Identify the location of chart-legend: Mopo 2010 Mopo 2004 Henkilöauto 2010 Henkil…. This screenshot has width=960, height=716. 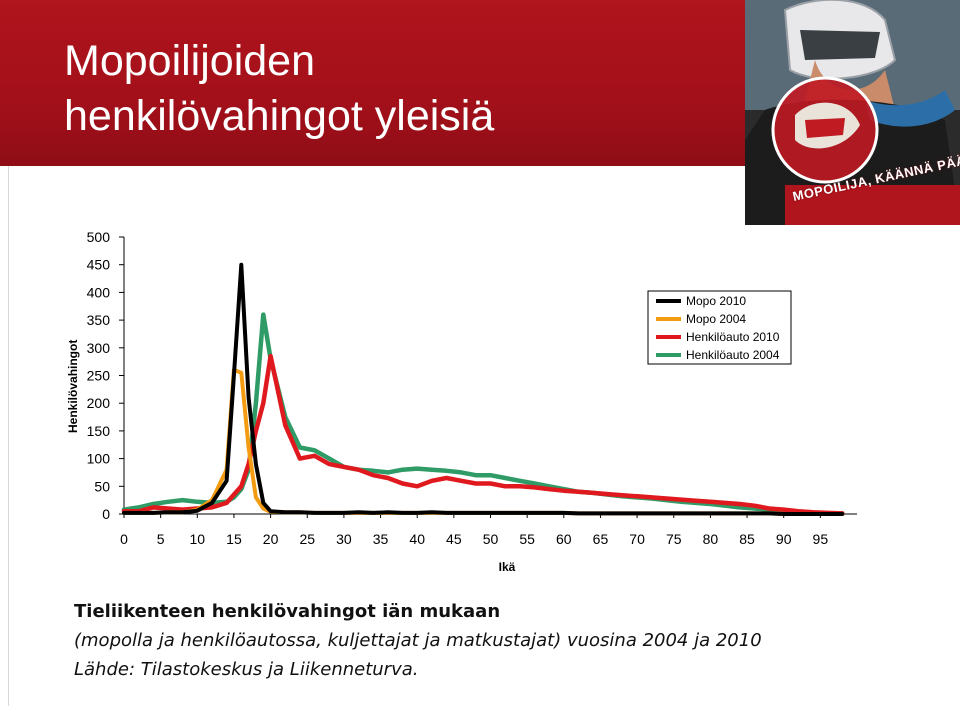
(719, 327).